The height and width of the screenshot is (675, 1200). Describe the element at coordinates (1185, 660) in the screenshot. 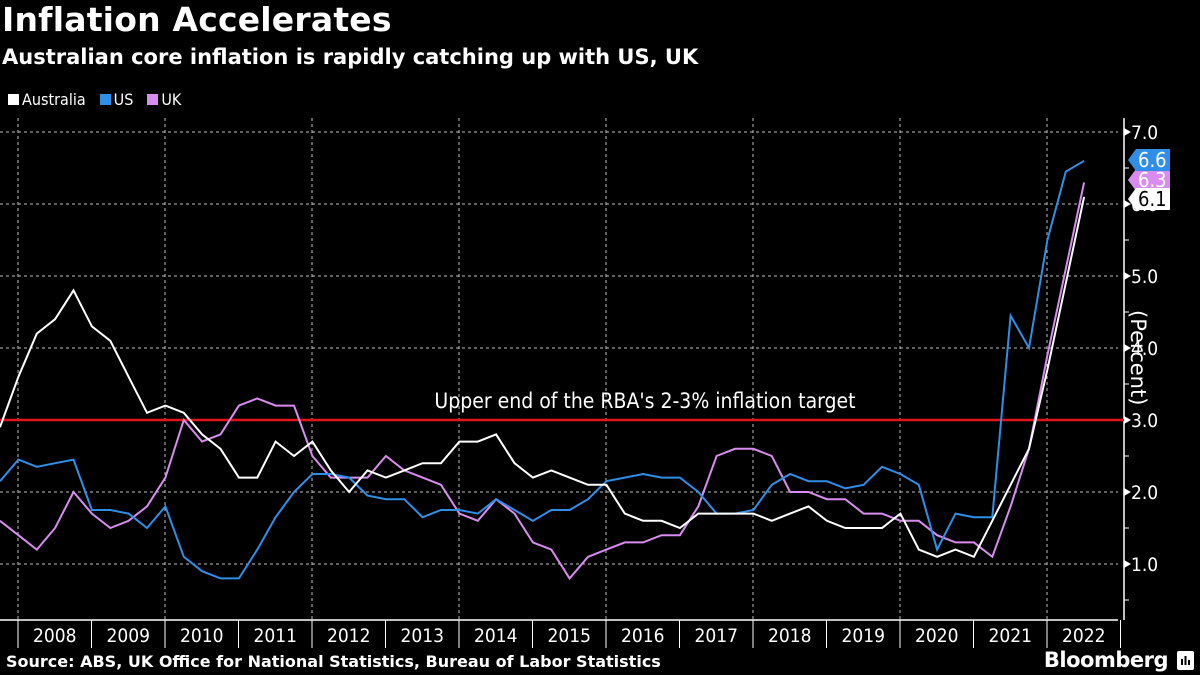

I see `bloomberg-chart-icon` at that location.